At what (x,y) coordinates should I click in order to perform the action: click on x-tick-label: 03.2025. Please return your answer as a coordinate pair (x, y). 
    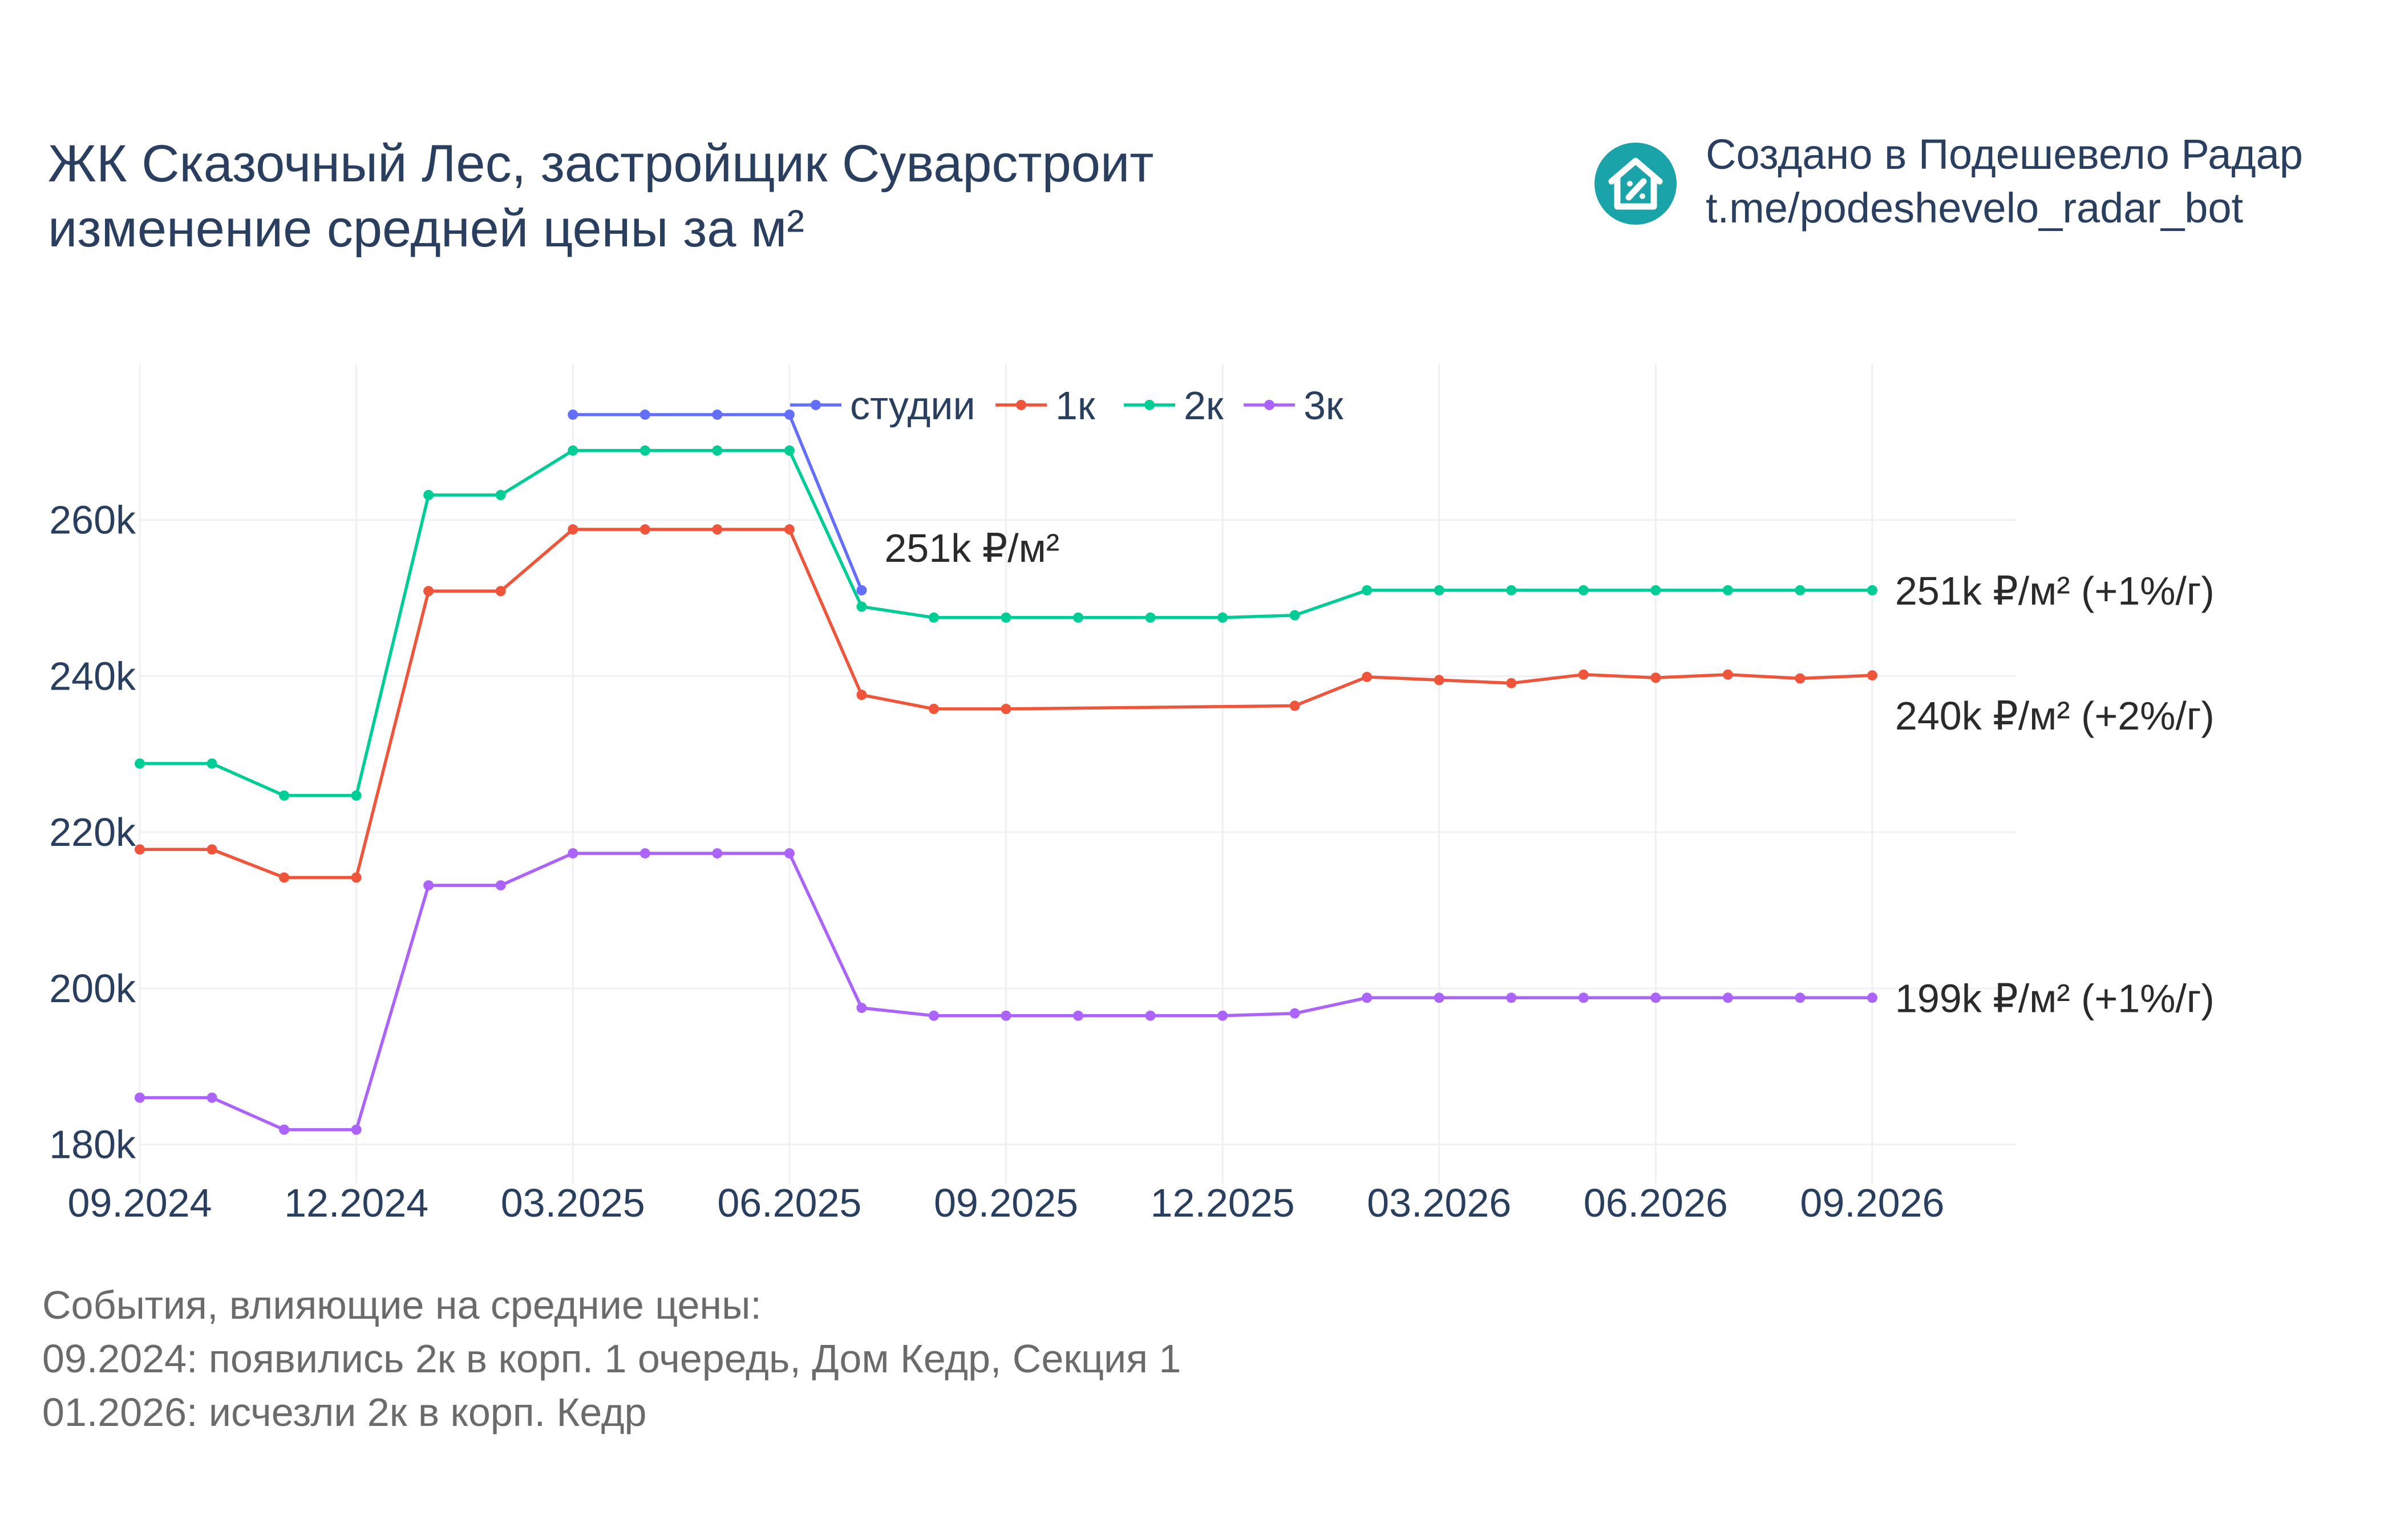
    Looking at the image, I should click on (573, 1203).